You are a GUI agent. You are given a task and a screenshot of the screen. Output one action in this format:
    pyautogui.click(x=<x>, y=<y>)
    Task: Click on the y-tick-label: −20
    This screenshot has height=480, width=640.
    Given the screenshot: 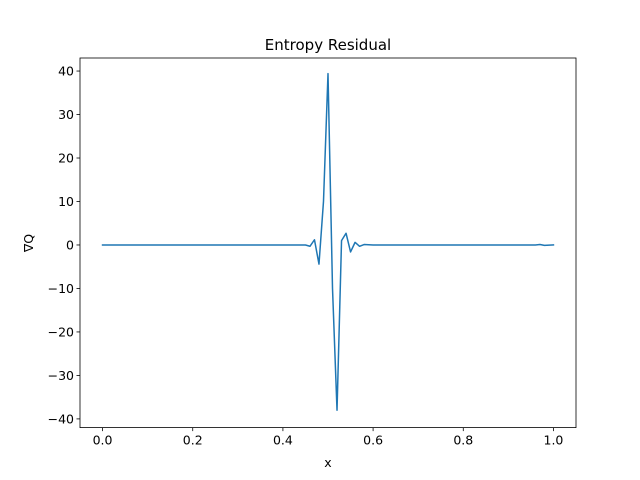 What is the action you would take?
    pyautogui.click(x=61, y=331)
    